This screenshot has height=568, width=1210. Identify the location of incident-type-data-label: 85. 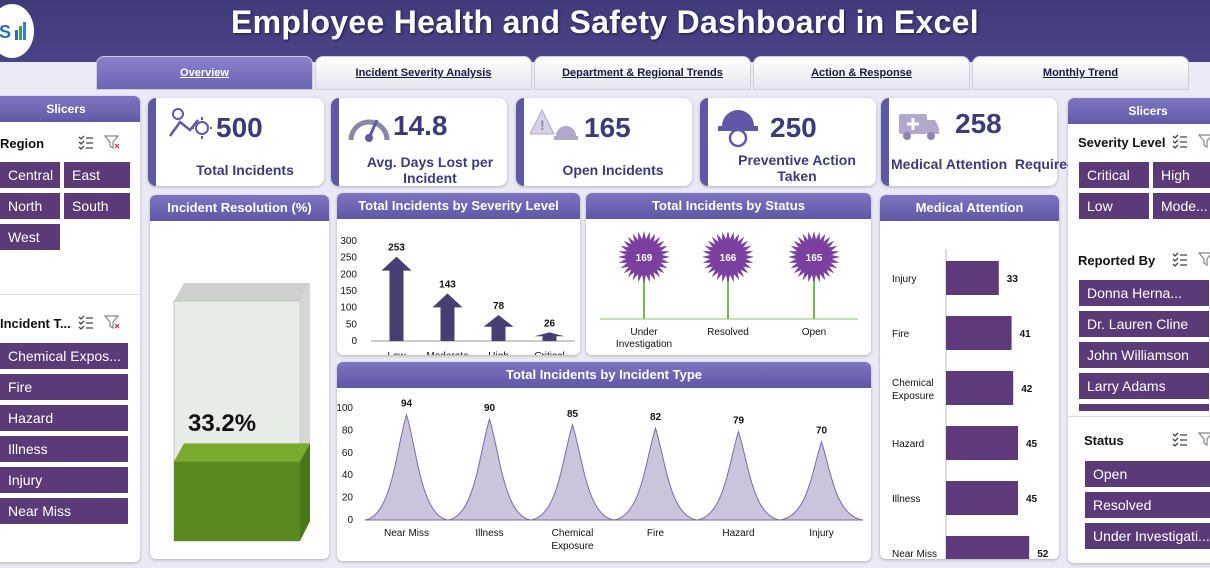
(573, 414).